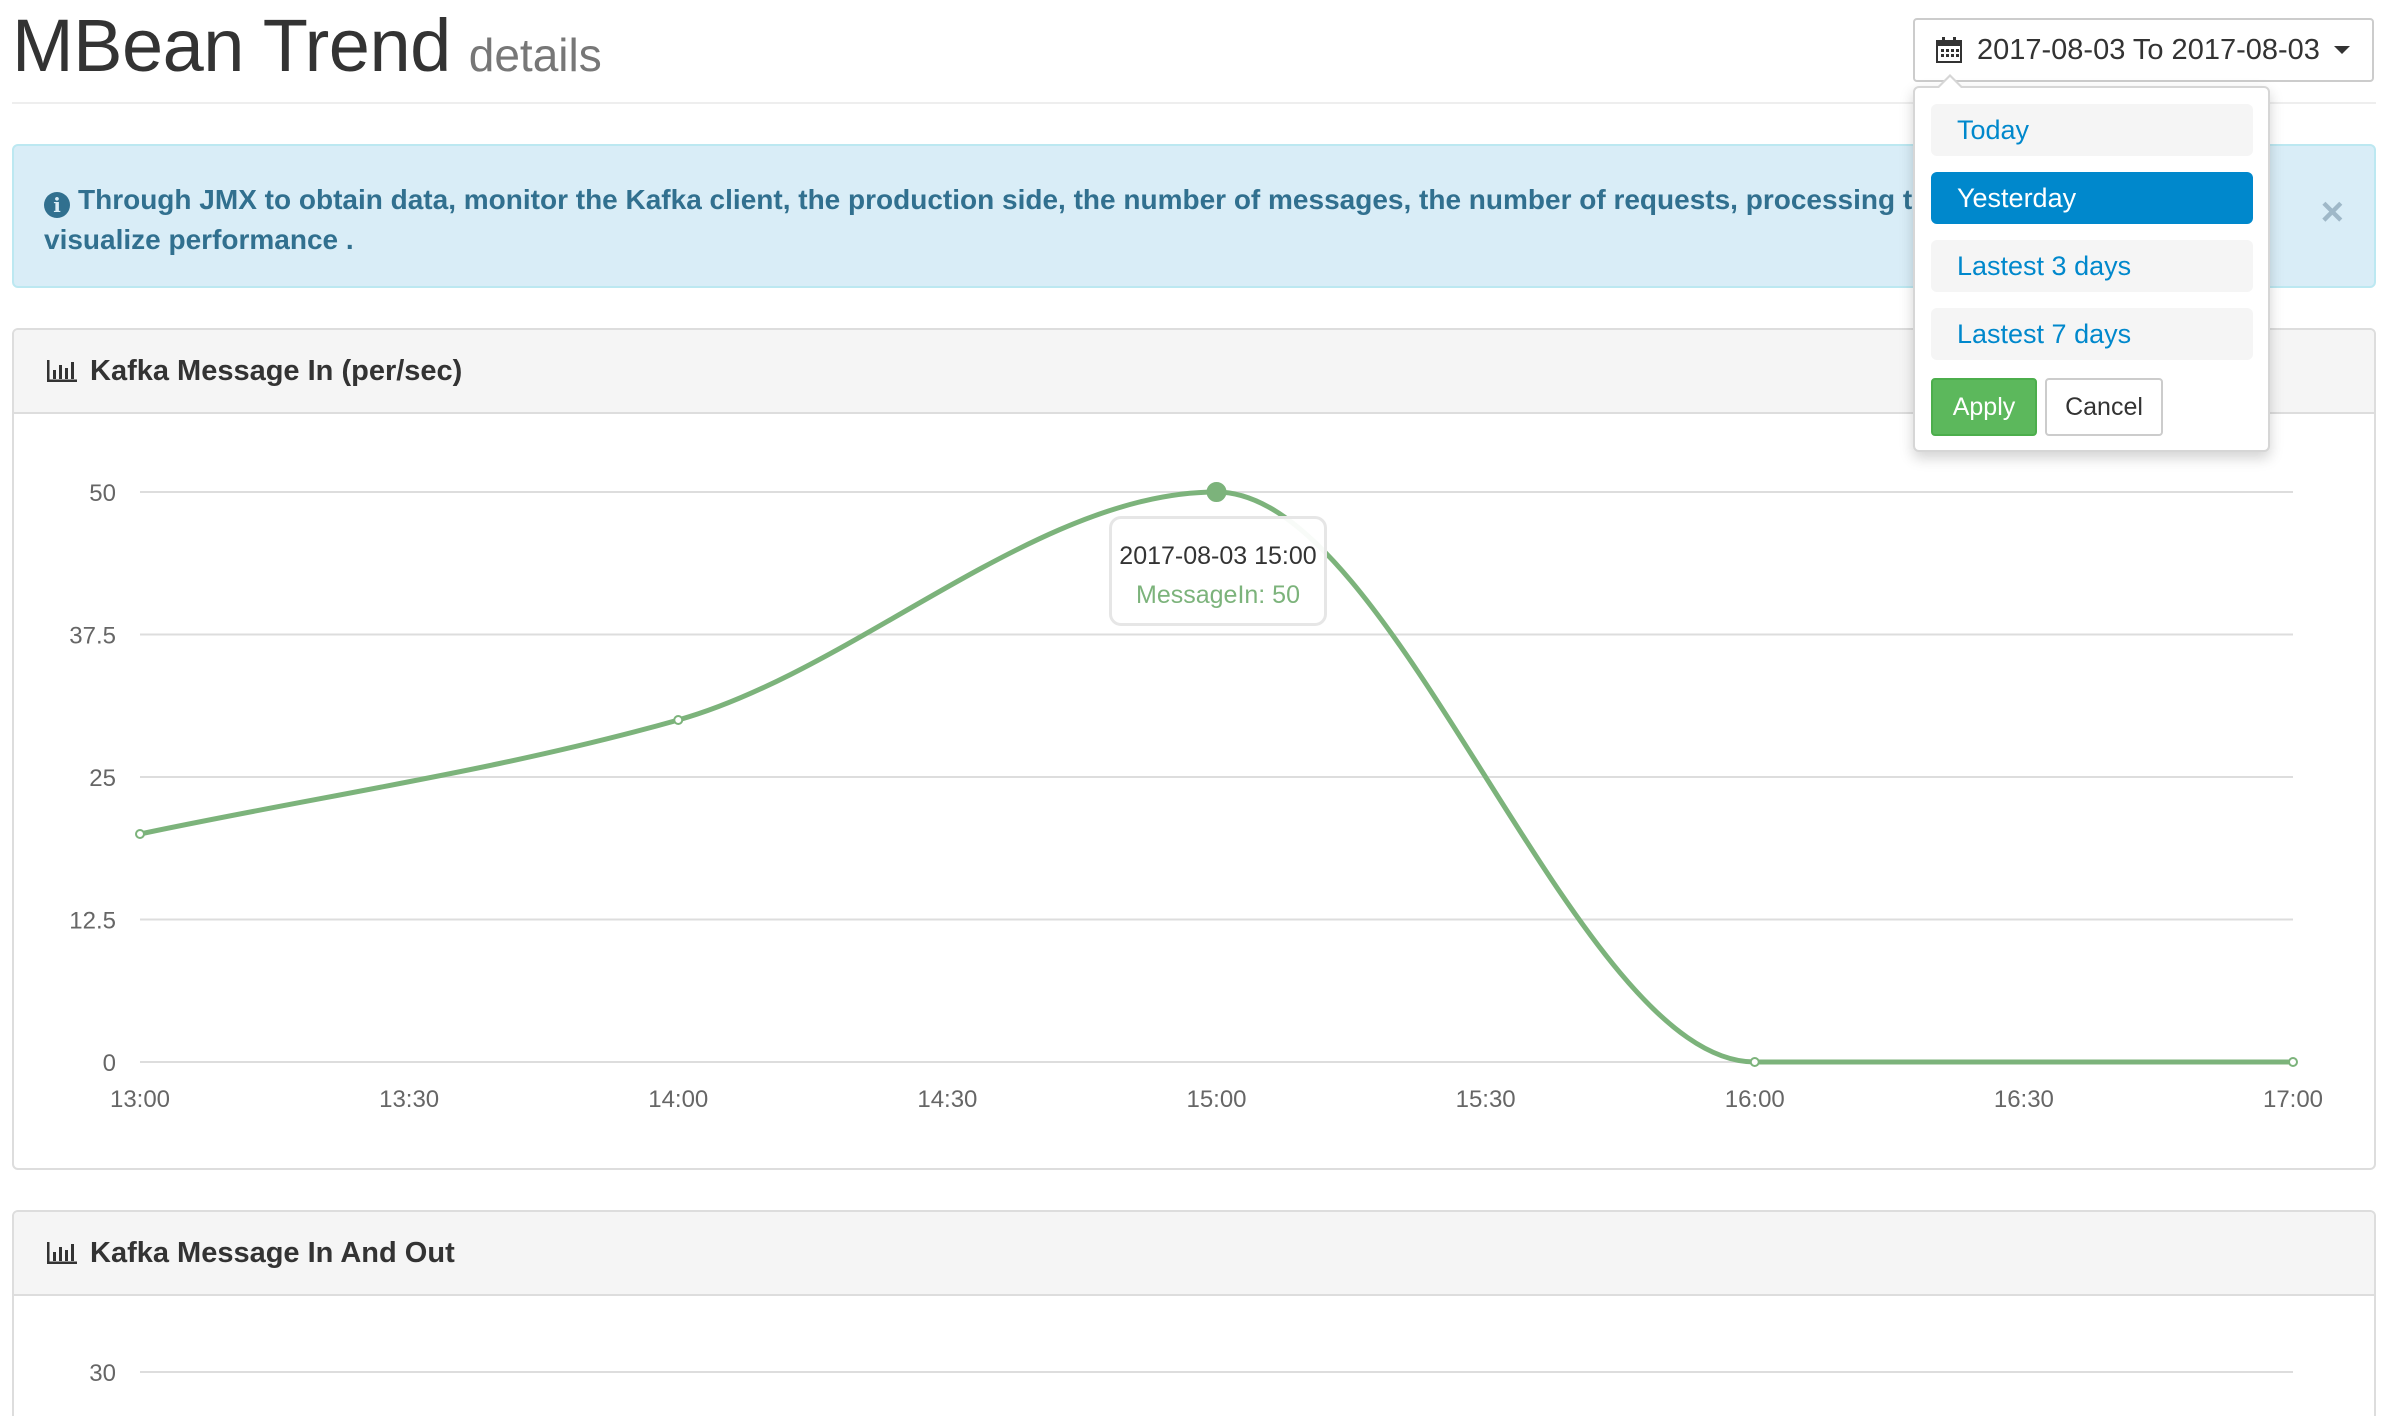 The image size is (2388, 1416). I want to click on date-range-label: 2017-08-03 To 2017-08-03, so click(2148, 49).